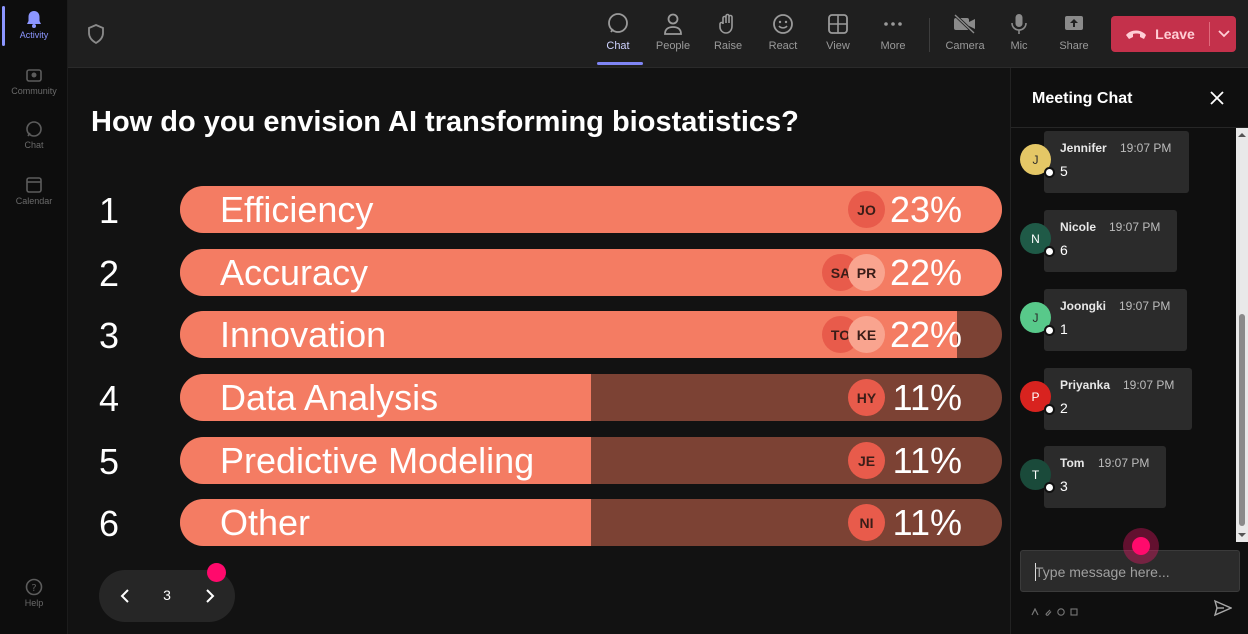 This screenshot has height=634, width=1248. Describe the element at coordinates (1242, 420) in the screenshot. I see `chat-scrollbar-thumb` at that location.